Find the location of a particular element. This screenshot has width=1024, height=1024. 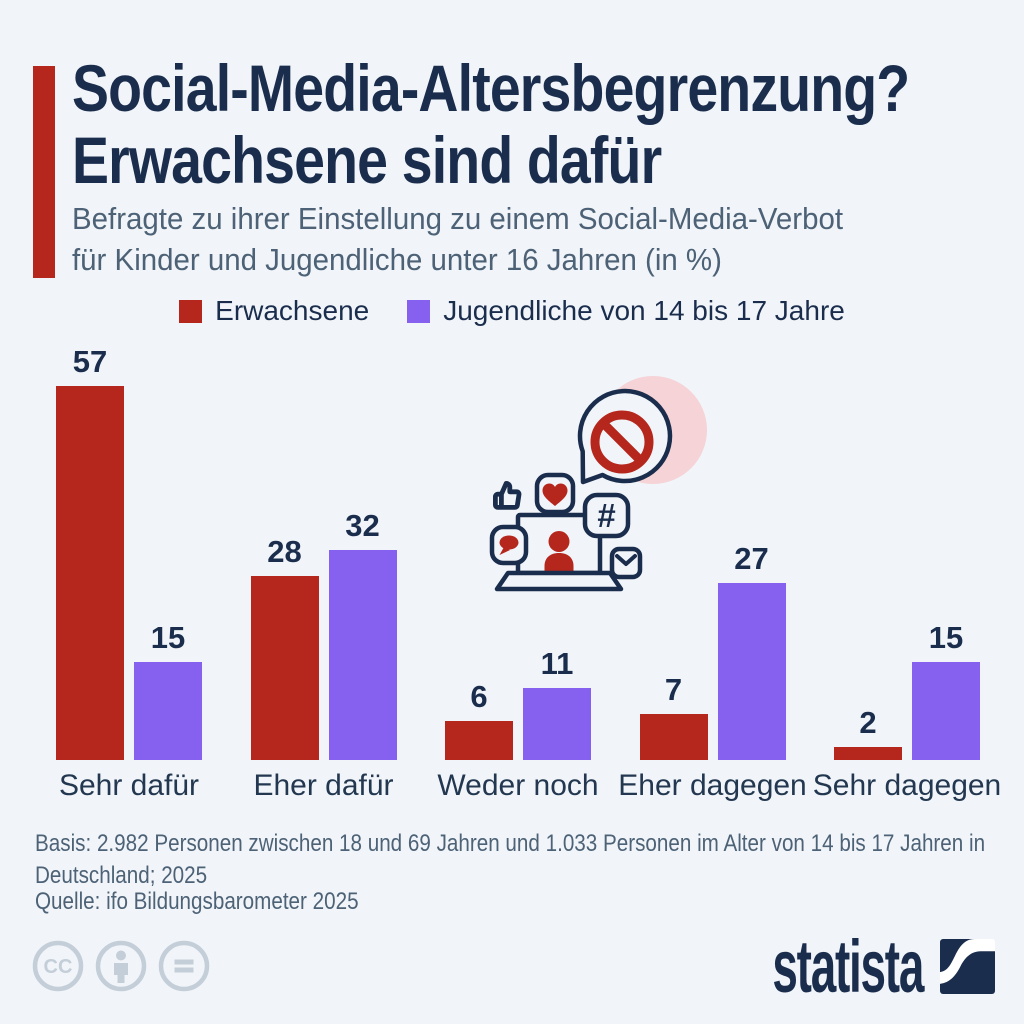

bar-group: 7 27 Eher dagegen is located at coordinates (712, 671).